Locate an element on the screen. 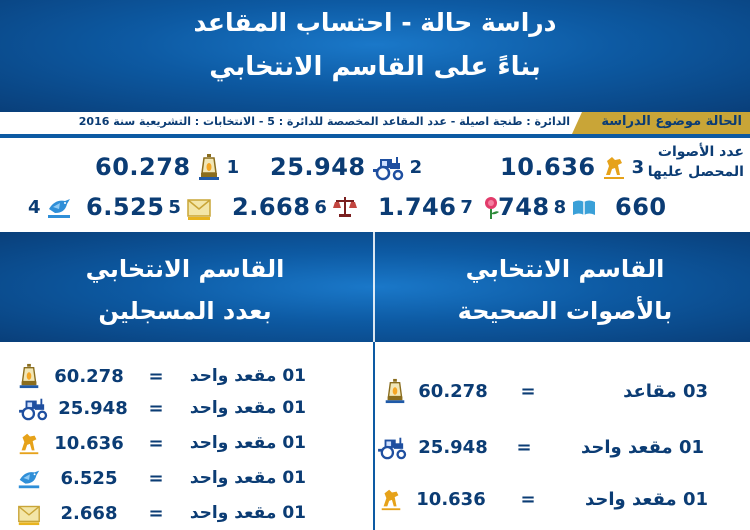 This screenshot has width=750, height=530. vote-value: 2.668 is located at coordinates (271, 207).